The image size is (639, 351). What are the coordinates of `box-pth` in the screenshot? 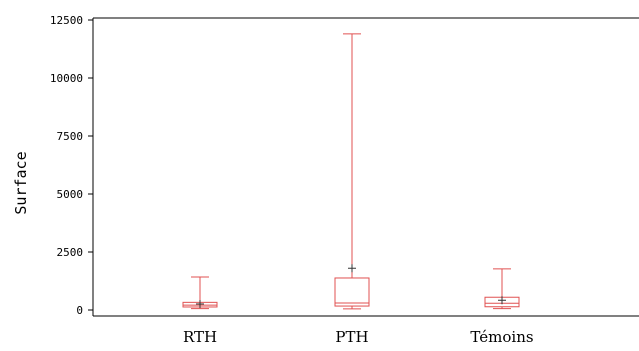 It's located at (352, 171).